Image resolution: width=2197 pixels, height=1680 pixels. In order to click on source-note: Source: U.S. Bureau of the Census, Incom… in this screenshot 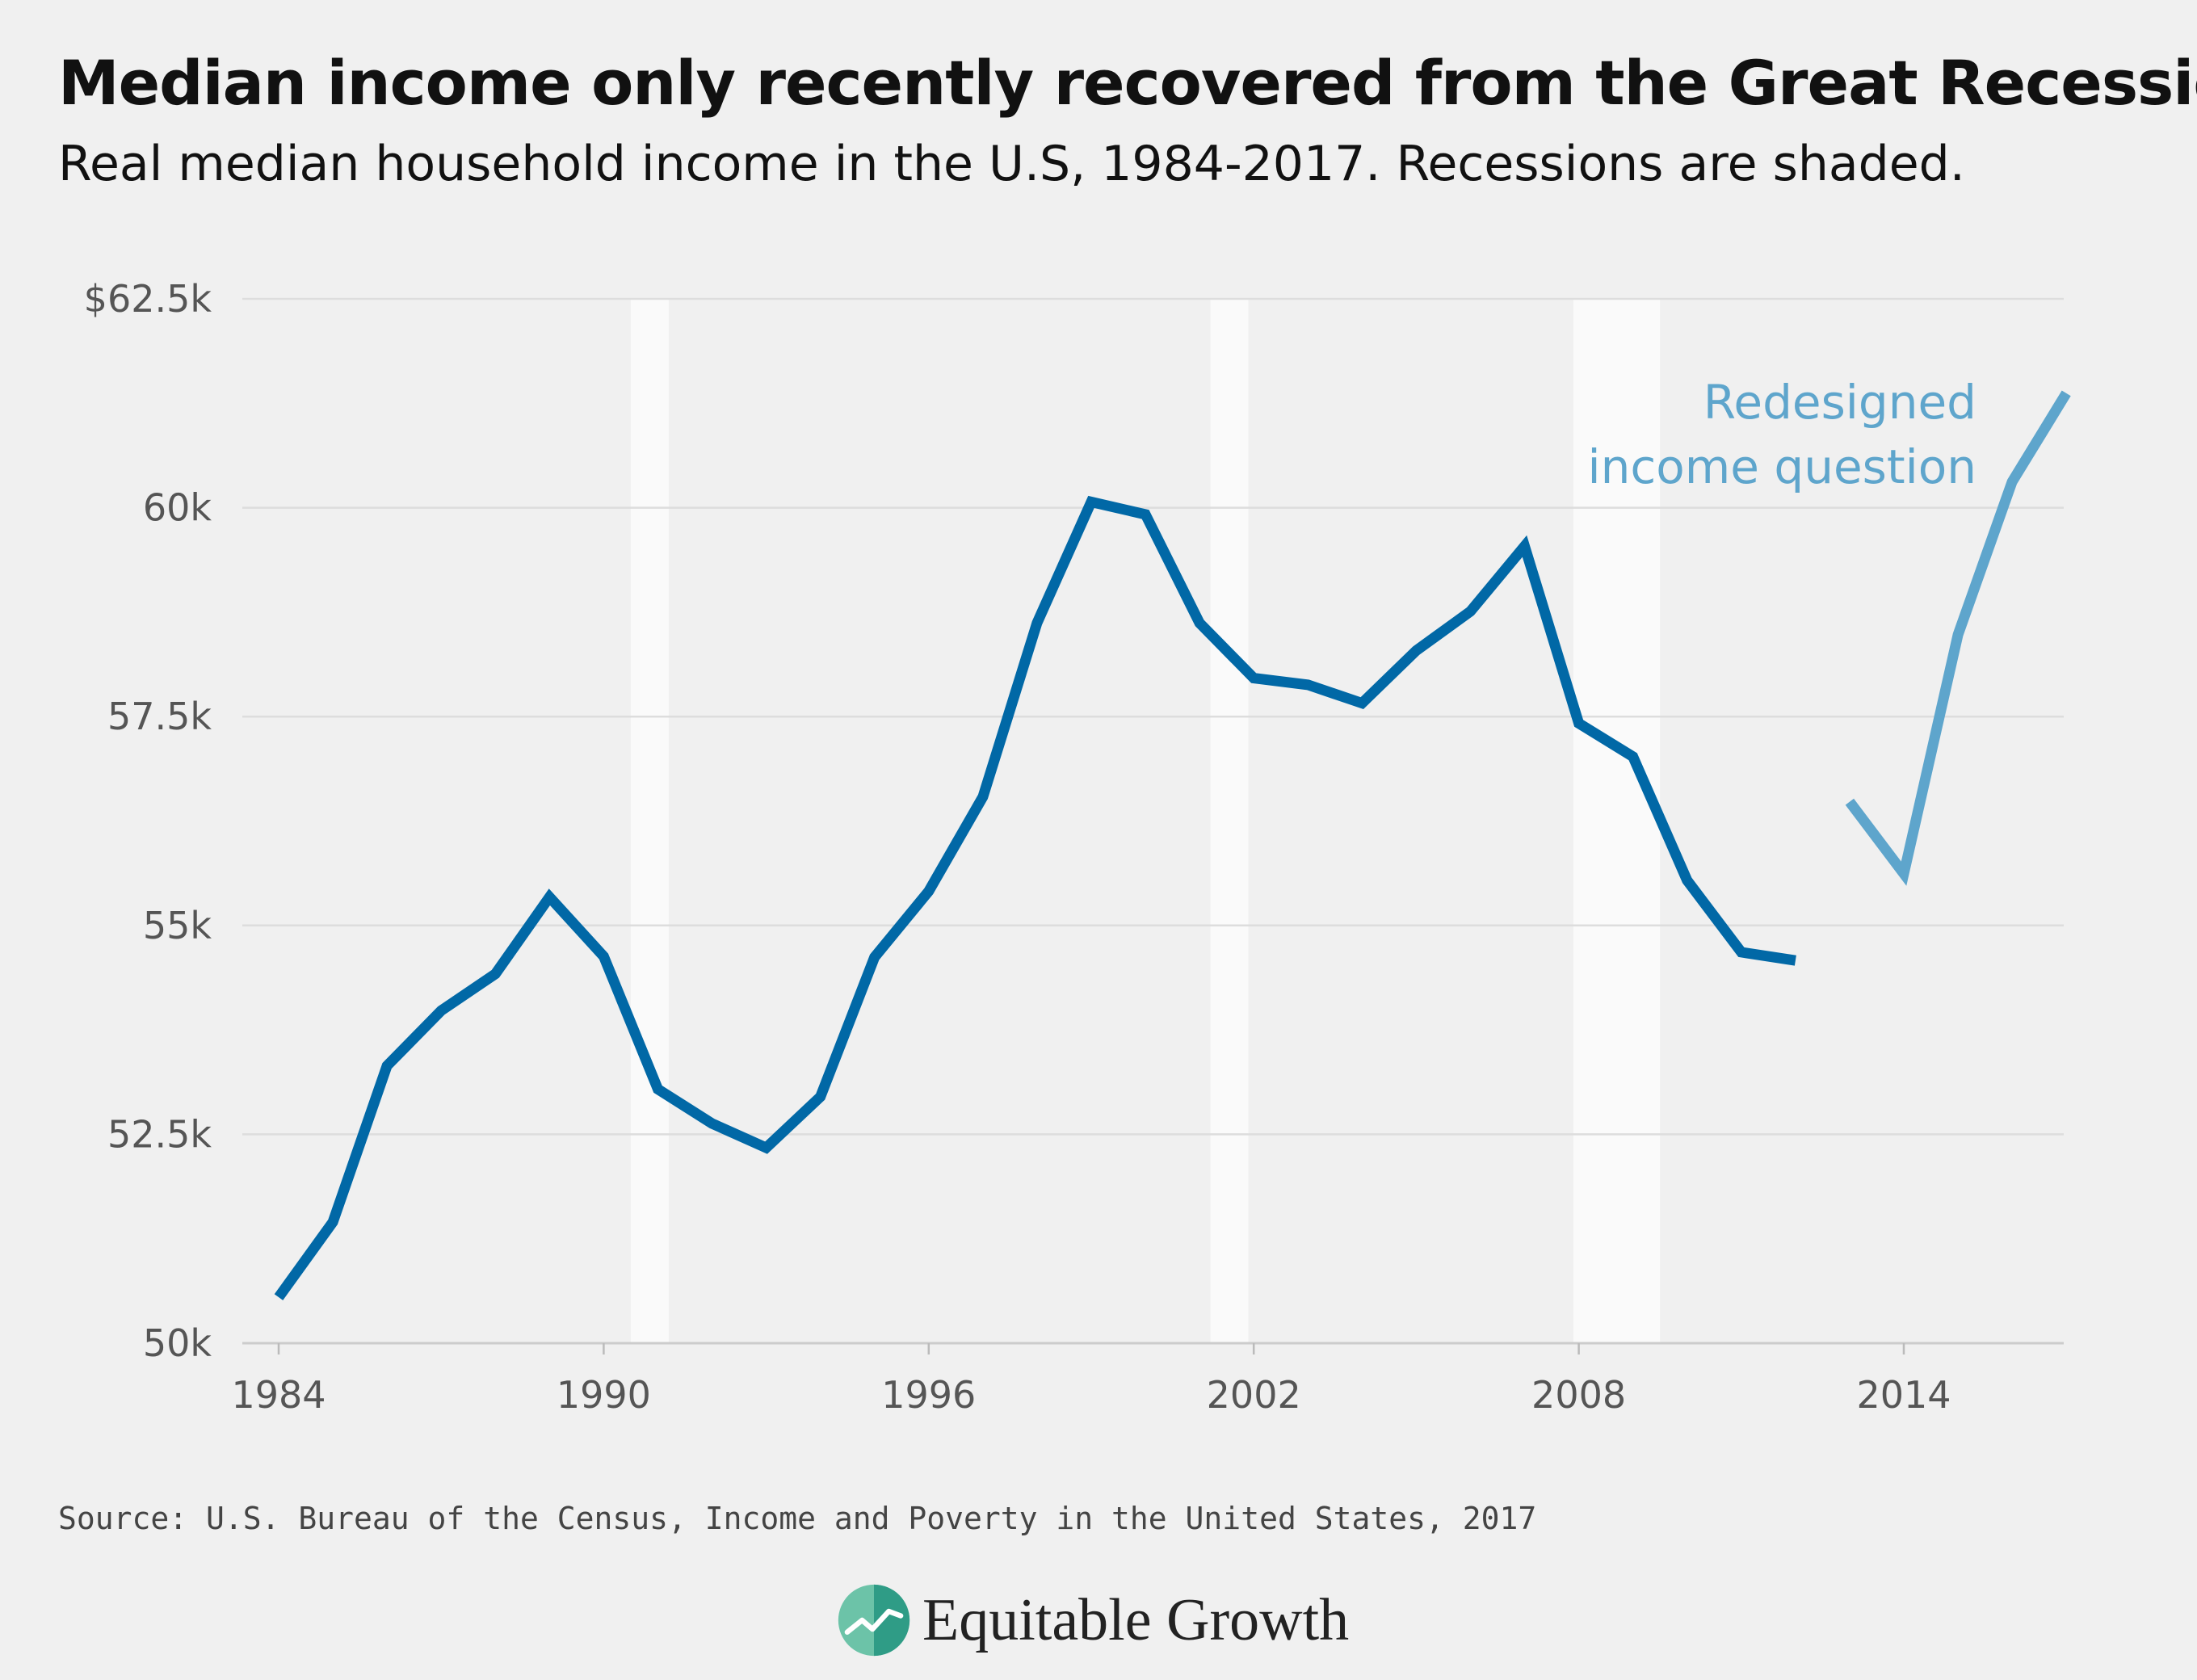, I will do `click(797, 1518)`.